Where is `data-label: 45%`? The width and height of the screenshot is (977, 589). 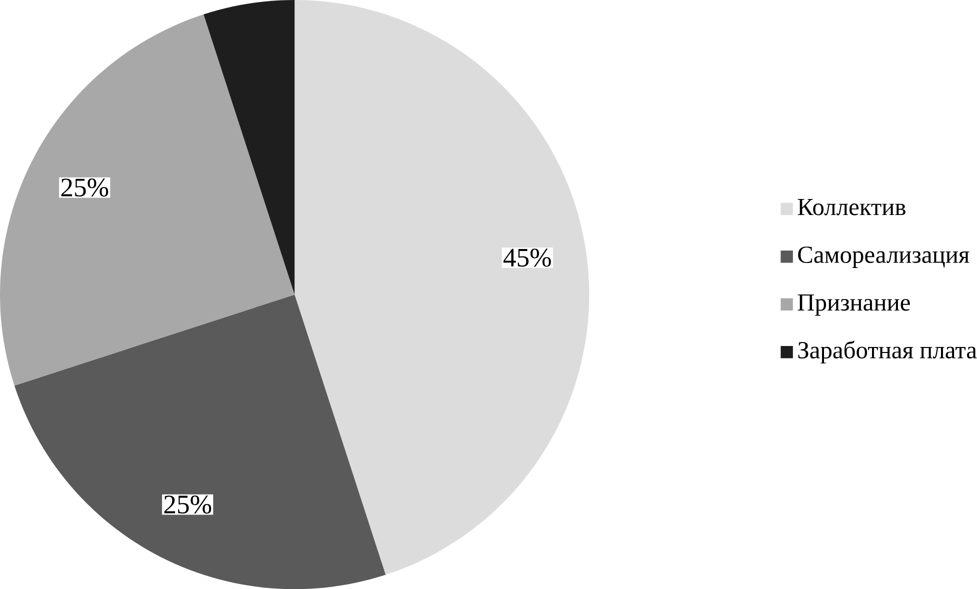
data-label: 45% is located at coordinates (527, 257).